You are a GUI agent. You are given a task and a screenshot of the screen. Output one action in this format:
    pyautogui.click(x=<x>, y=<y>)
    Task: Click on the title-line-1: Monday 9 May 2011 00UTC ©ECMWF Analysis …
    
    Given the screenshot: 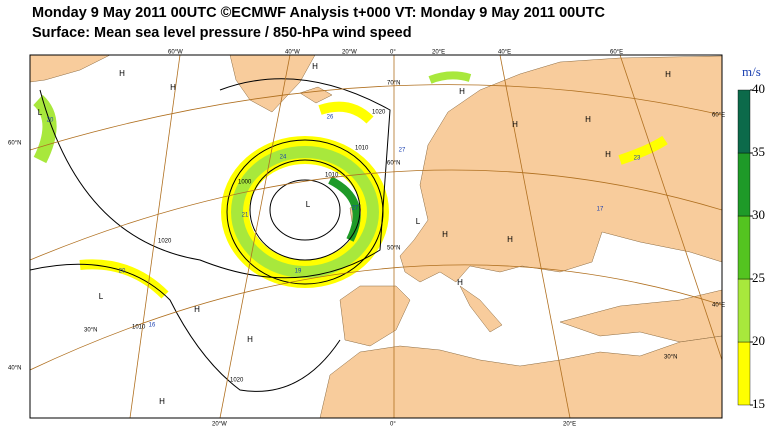 What is the action you would take?
    pyautogui.click(x=319, y=13)
    